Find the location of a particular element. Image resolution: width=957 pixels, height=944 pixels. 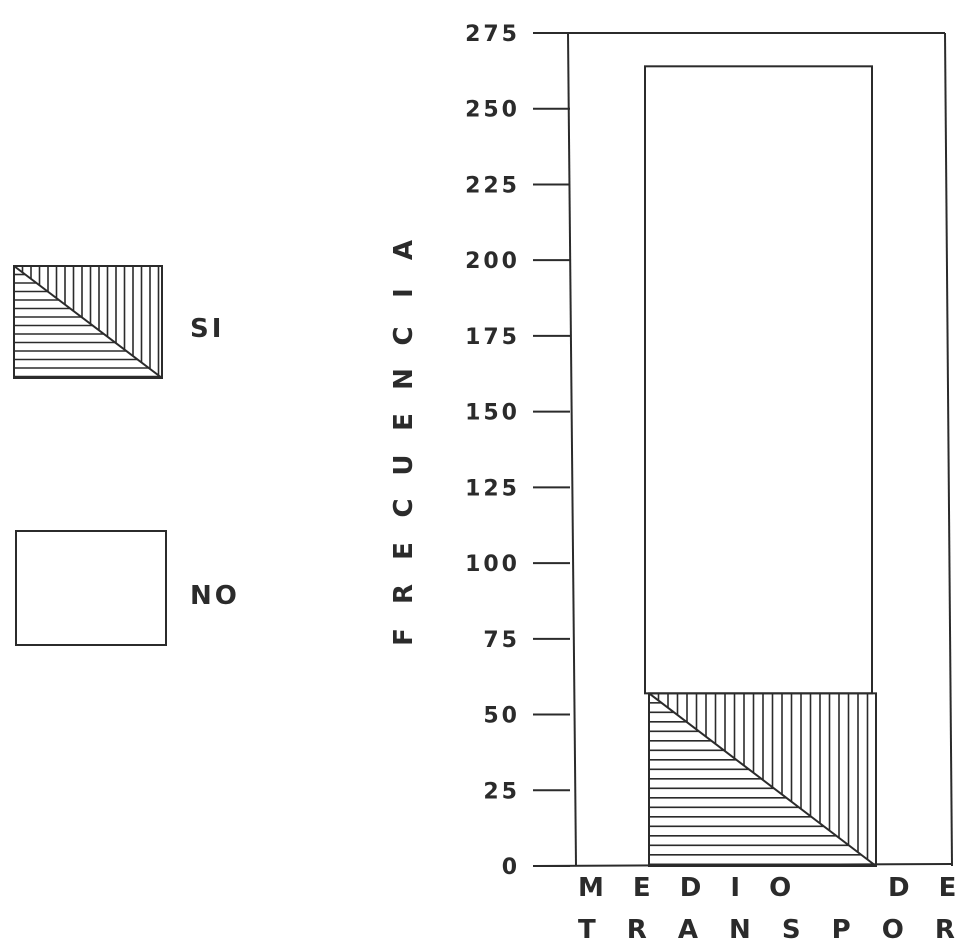

legend-label-no: NO is located at coordinates (215, 596).